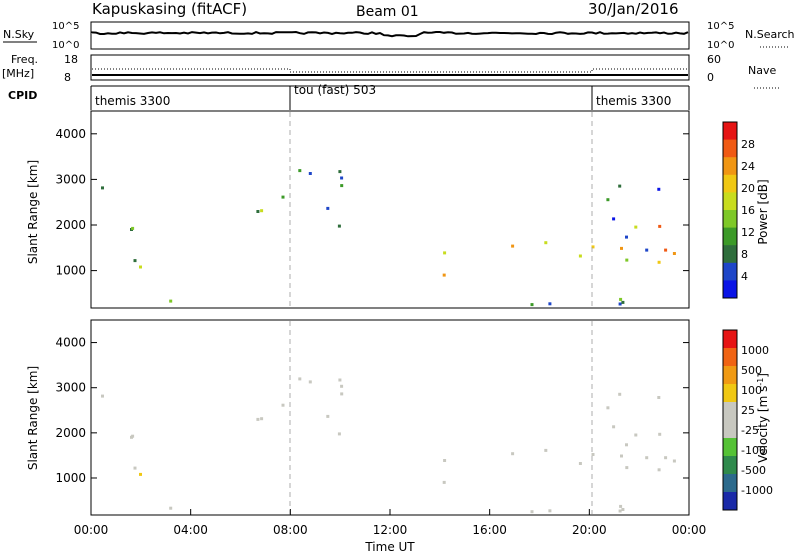 Image resolution: width=800 pixels, height=554 pixels. I want to click on power-colorbar-frame, so click(730, 210).